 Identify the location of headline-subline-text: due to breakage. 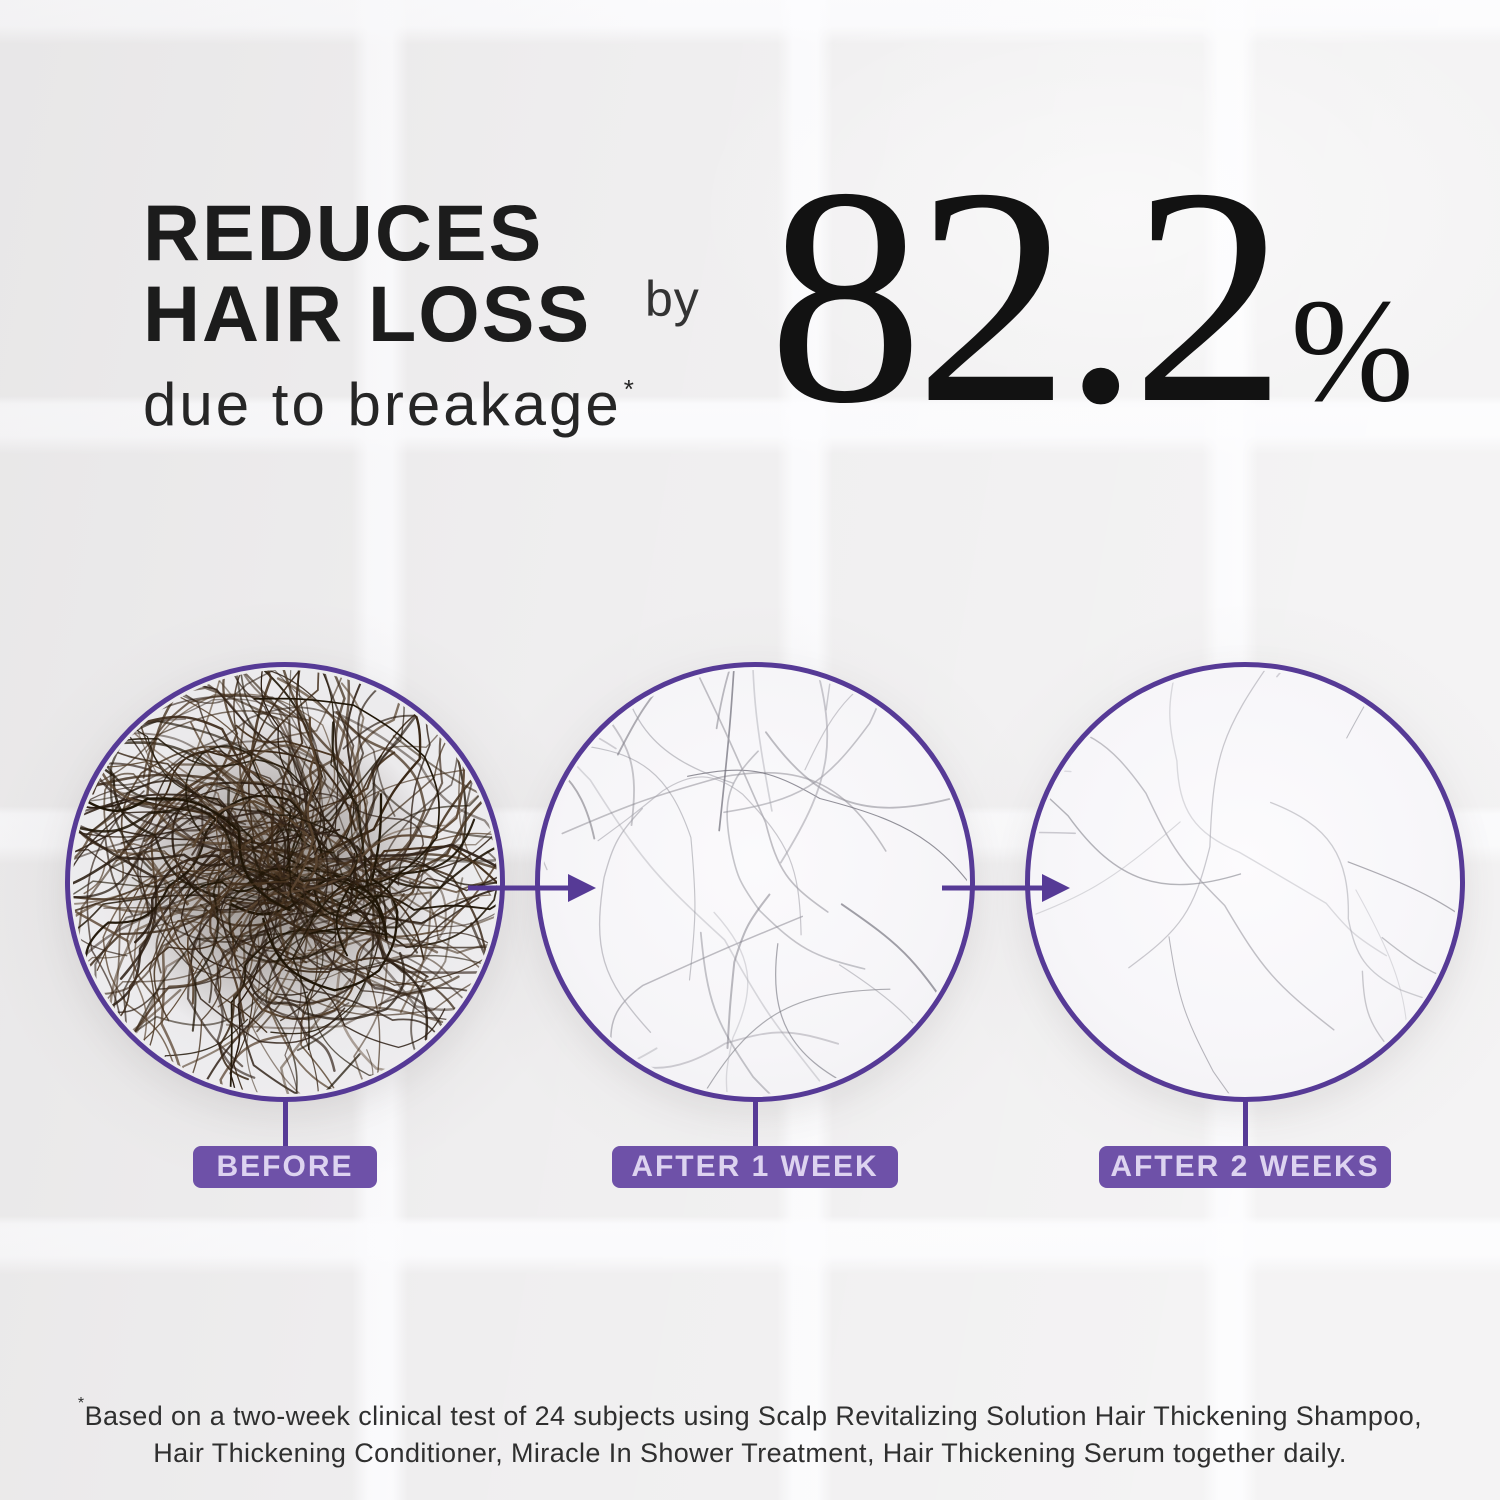
(382, 404).